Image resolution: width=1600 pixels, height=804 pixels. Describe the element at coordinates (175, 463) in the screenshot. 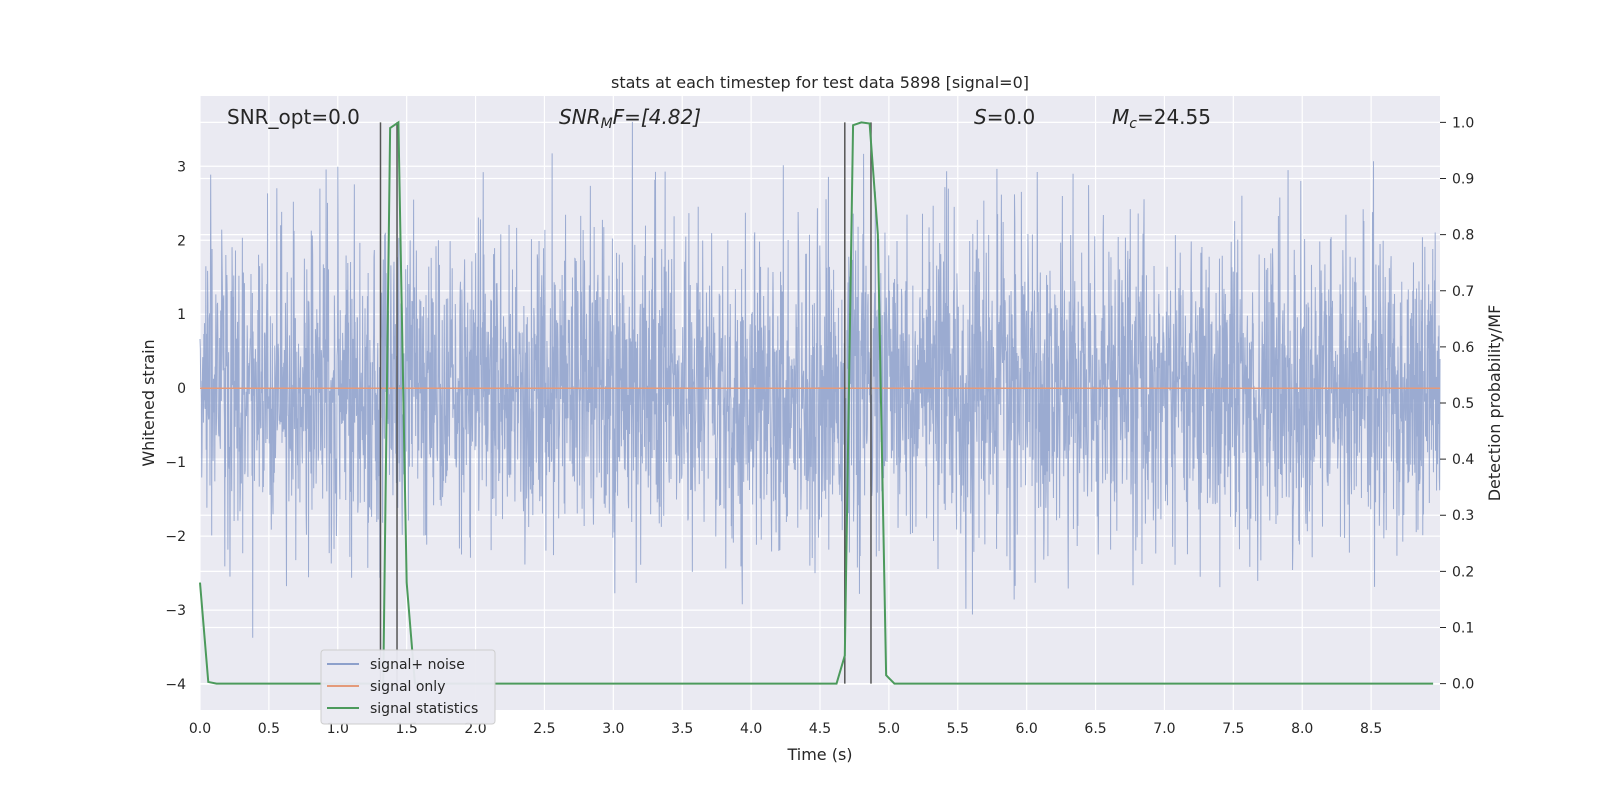

I see `y-tick-label-left-3: −1` at that location.